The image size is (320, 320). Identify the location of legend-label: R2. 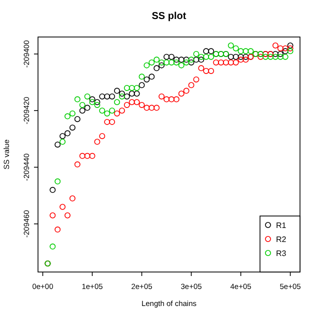
(281, 239).